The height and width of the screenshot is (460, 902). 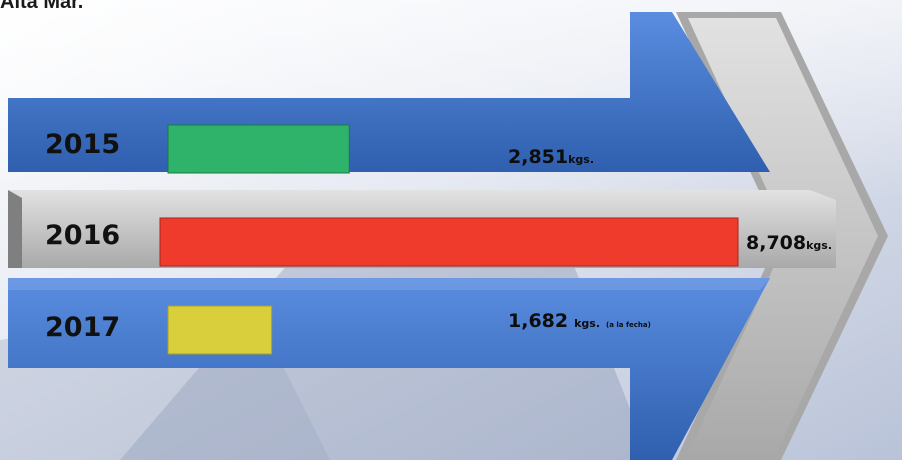 I want to click on value-number-2016: 8,708, so click(x=776, y=243).